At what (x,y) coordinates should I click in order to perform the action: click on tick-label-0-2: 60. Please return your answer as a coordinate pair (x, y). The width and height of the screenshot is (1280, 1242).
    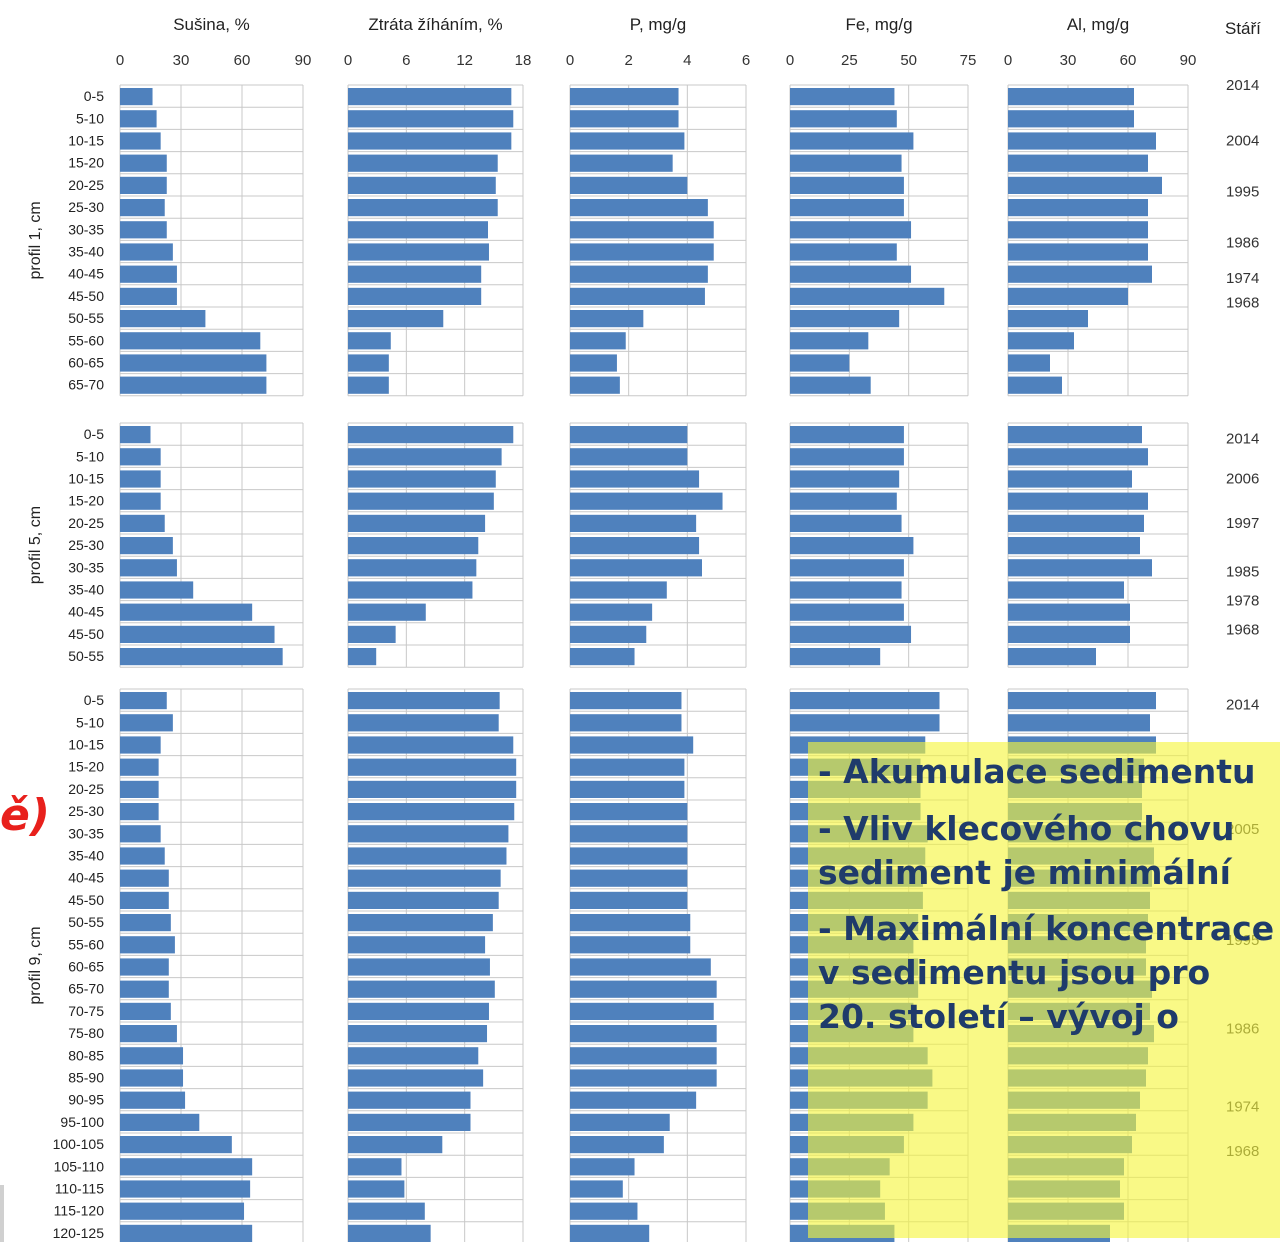
    Looking at the image, I should click on (242, 60).